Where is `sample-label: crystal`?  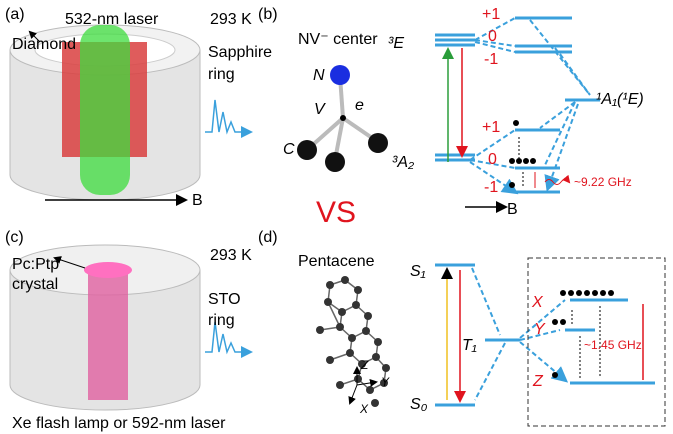 sample-label: crystal is located at coordinates (35, 284).